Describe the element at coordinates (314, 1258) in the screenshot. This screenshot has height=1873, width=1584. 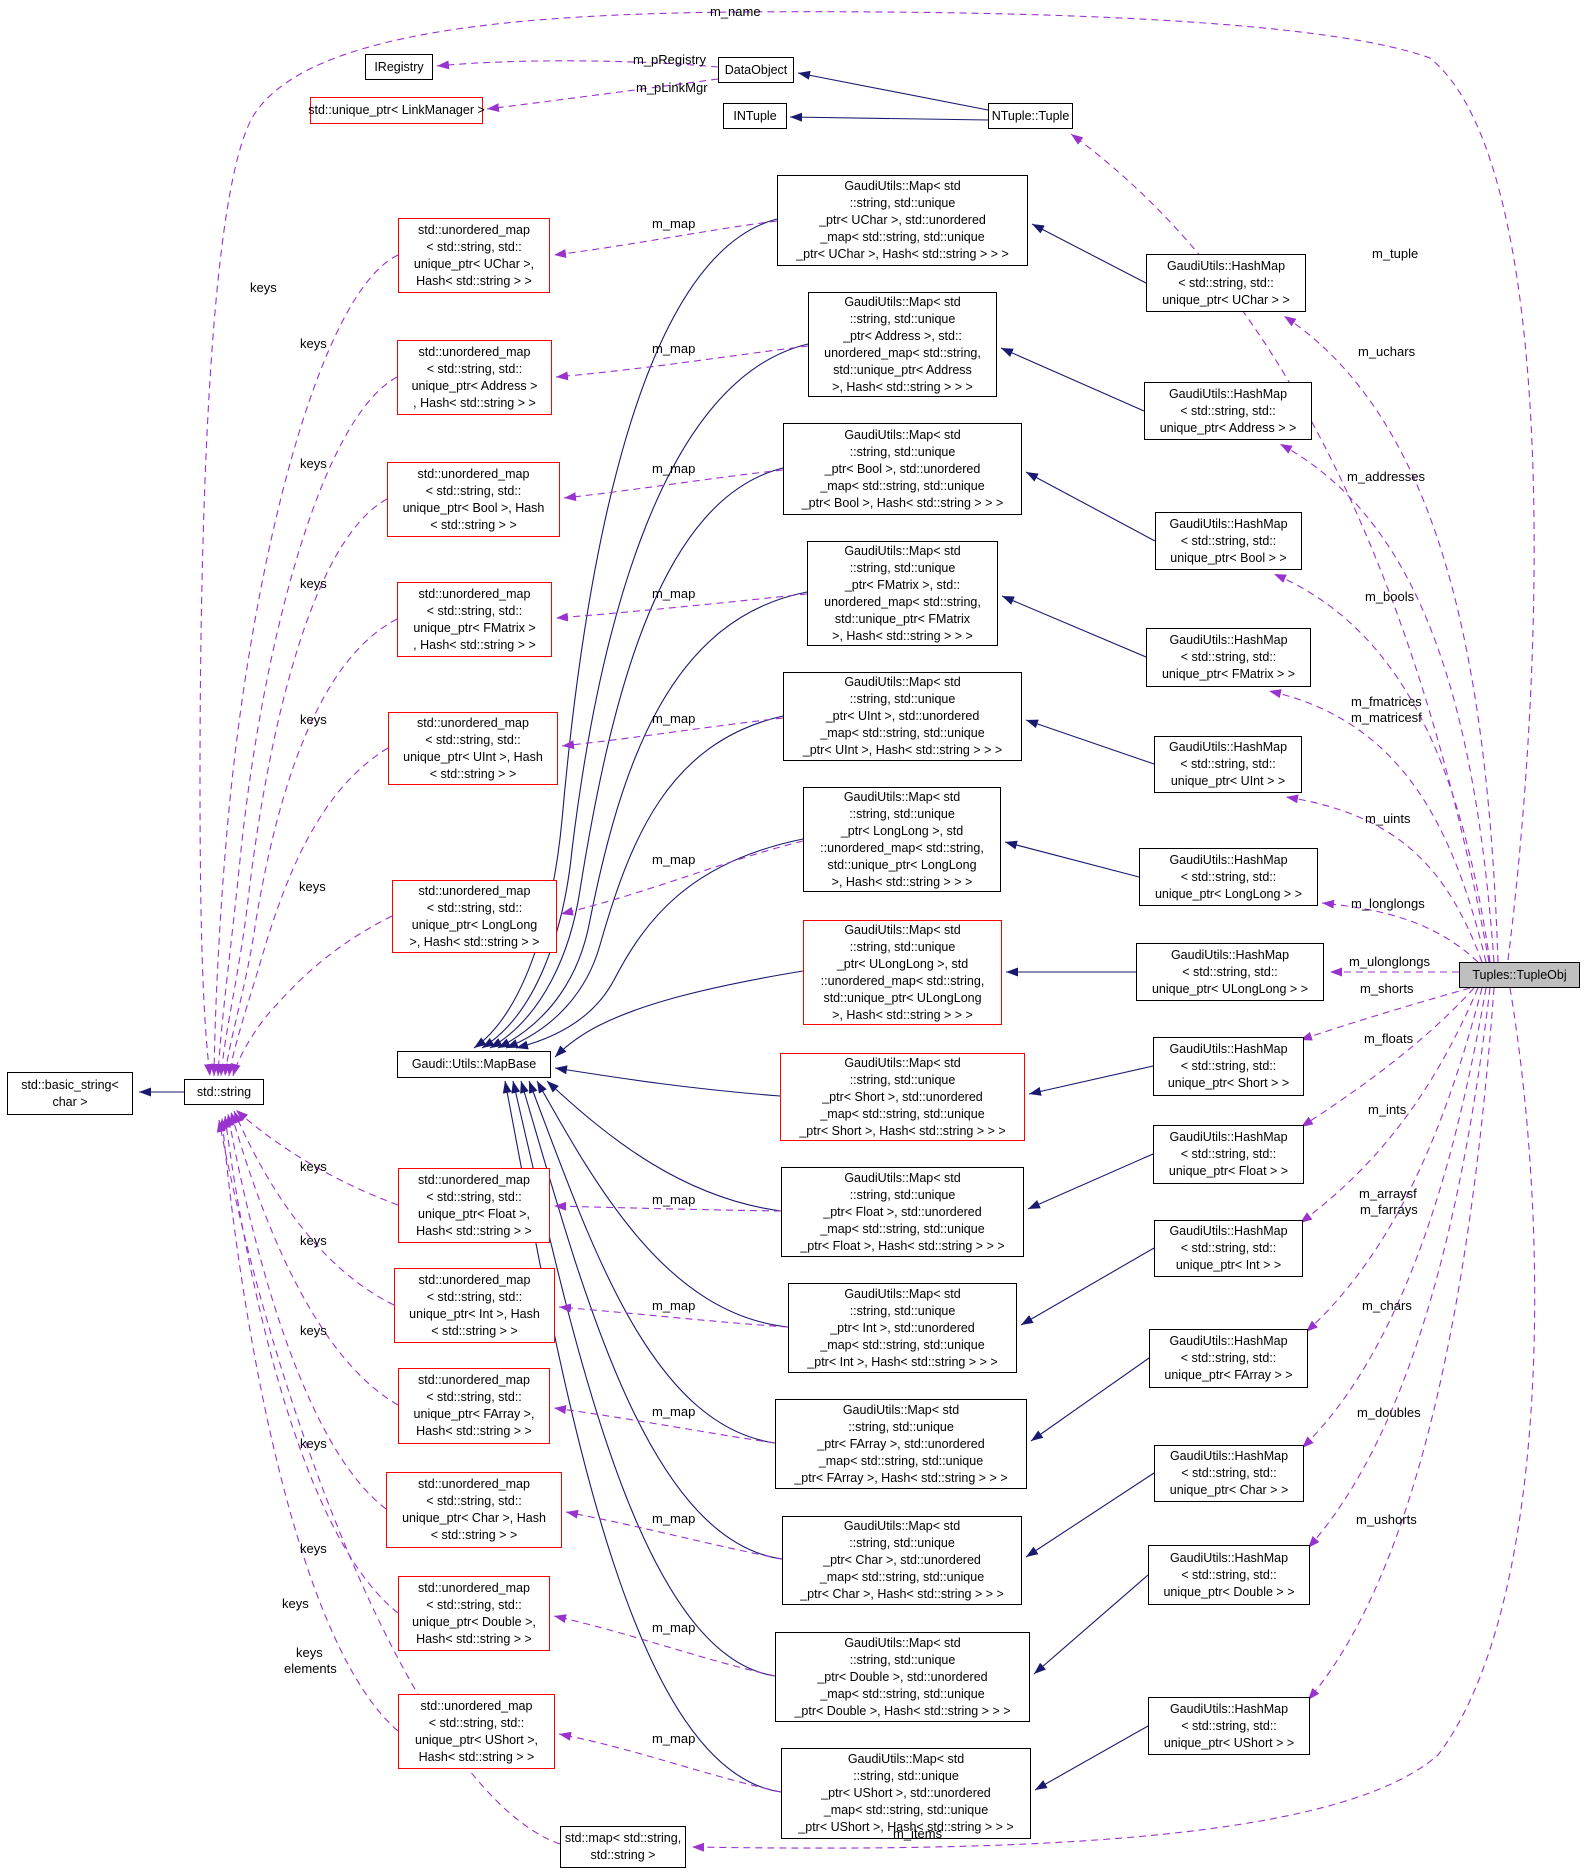
I see `edge-umap-farray-keys` at that location.